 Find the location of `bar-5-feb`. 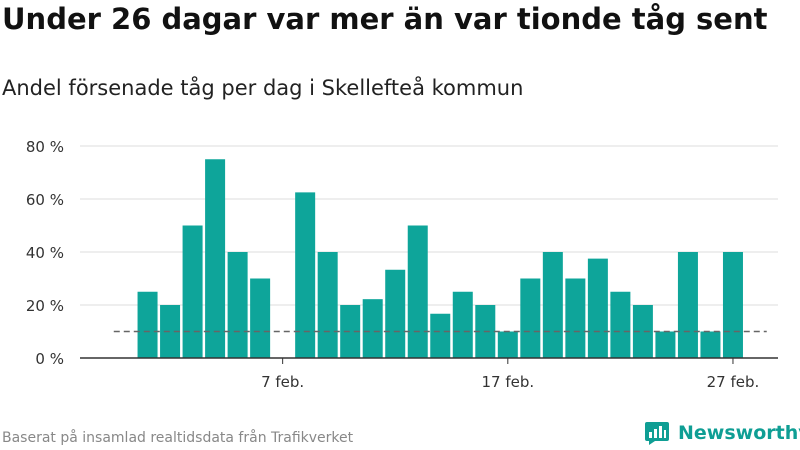

bar-5-feb is located at coordinates (215, 258).